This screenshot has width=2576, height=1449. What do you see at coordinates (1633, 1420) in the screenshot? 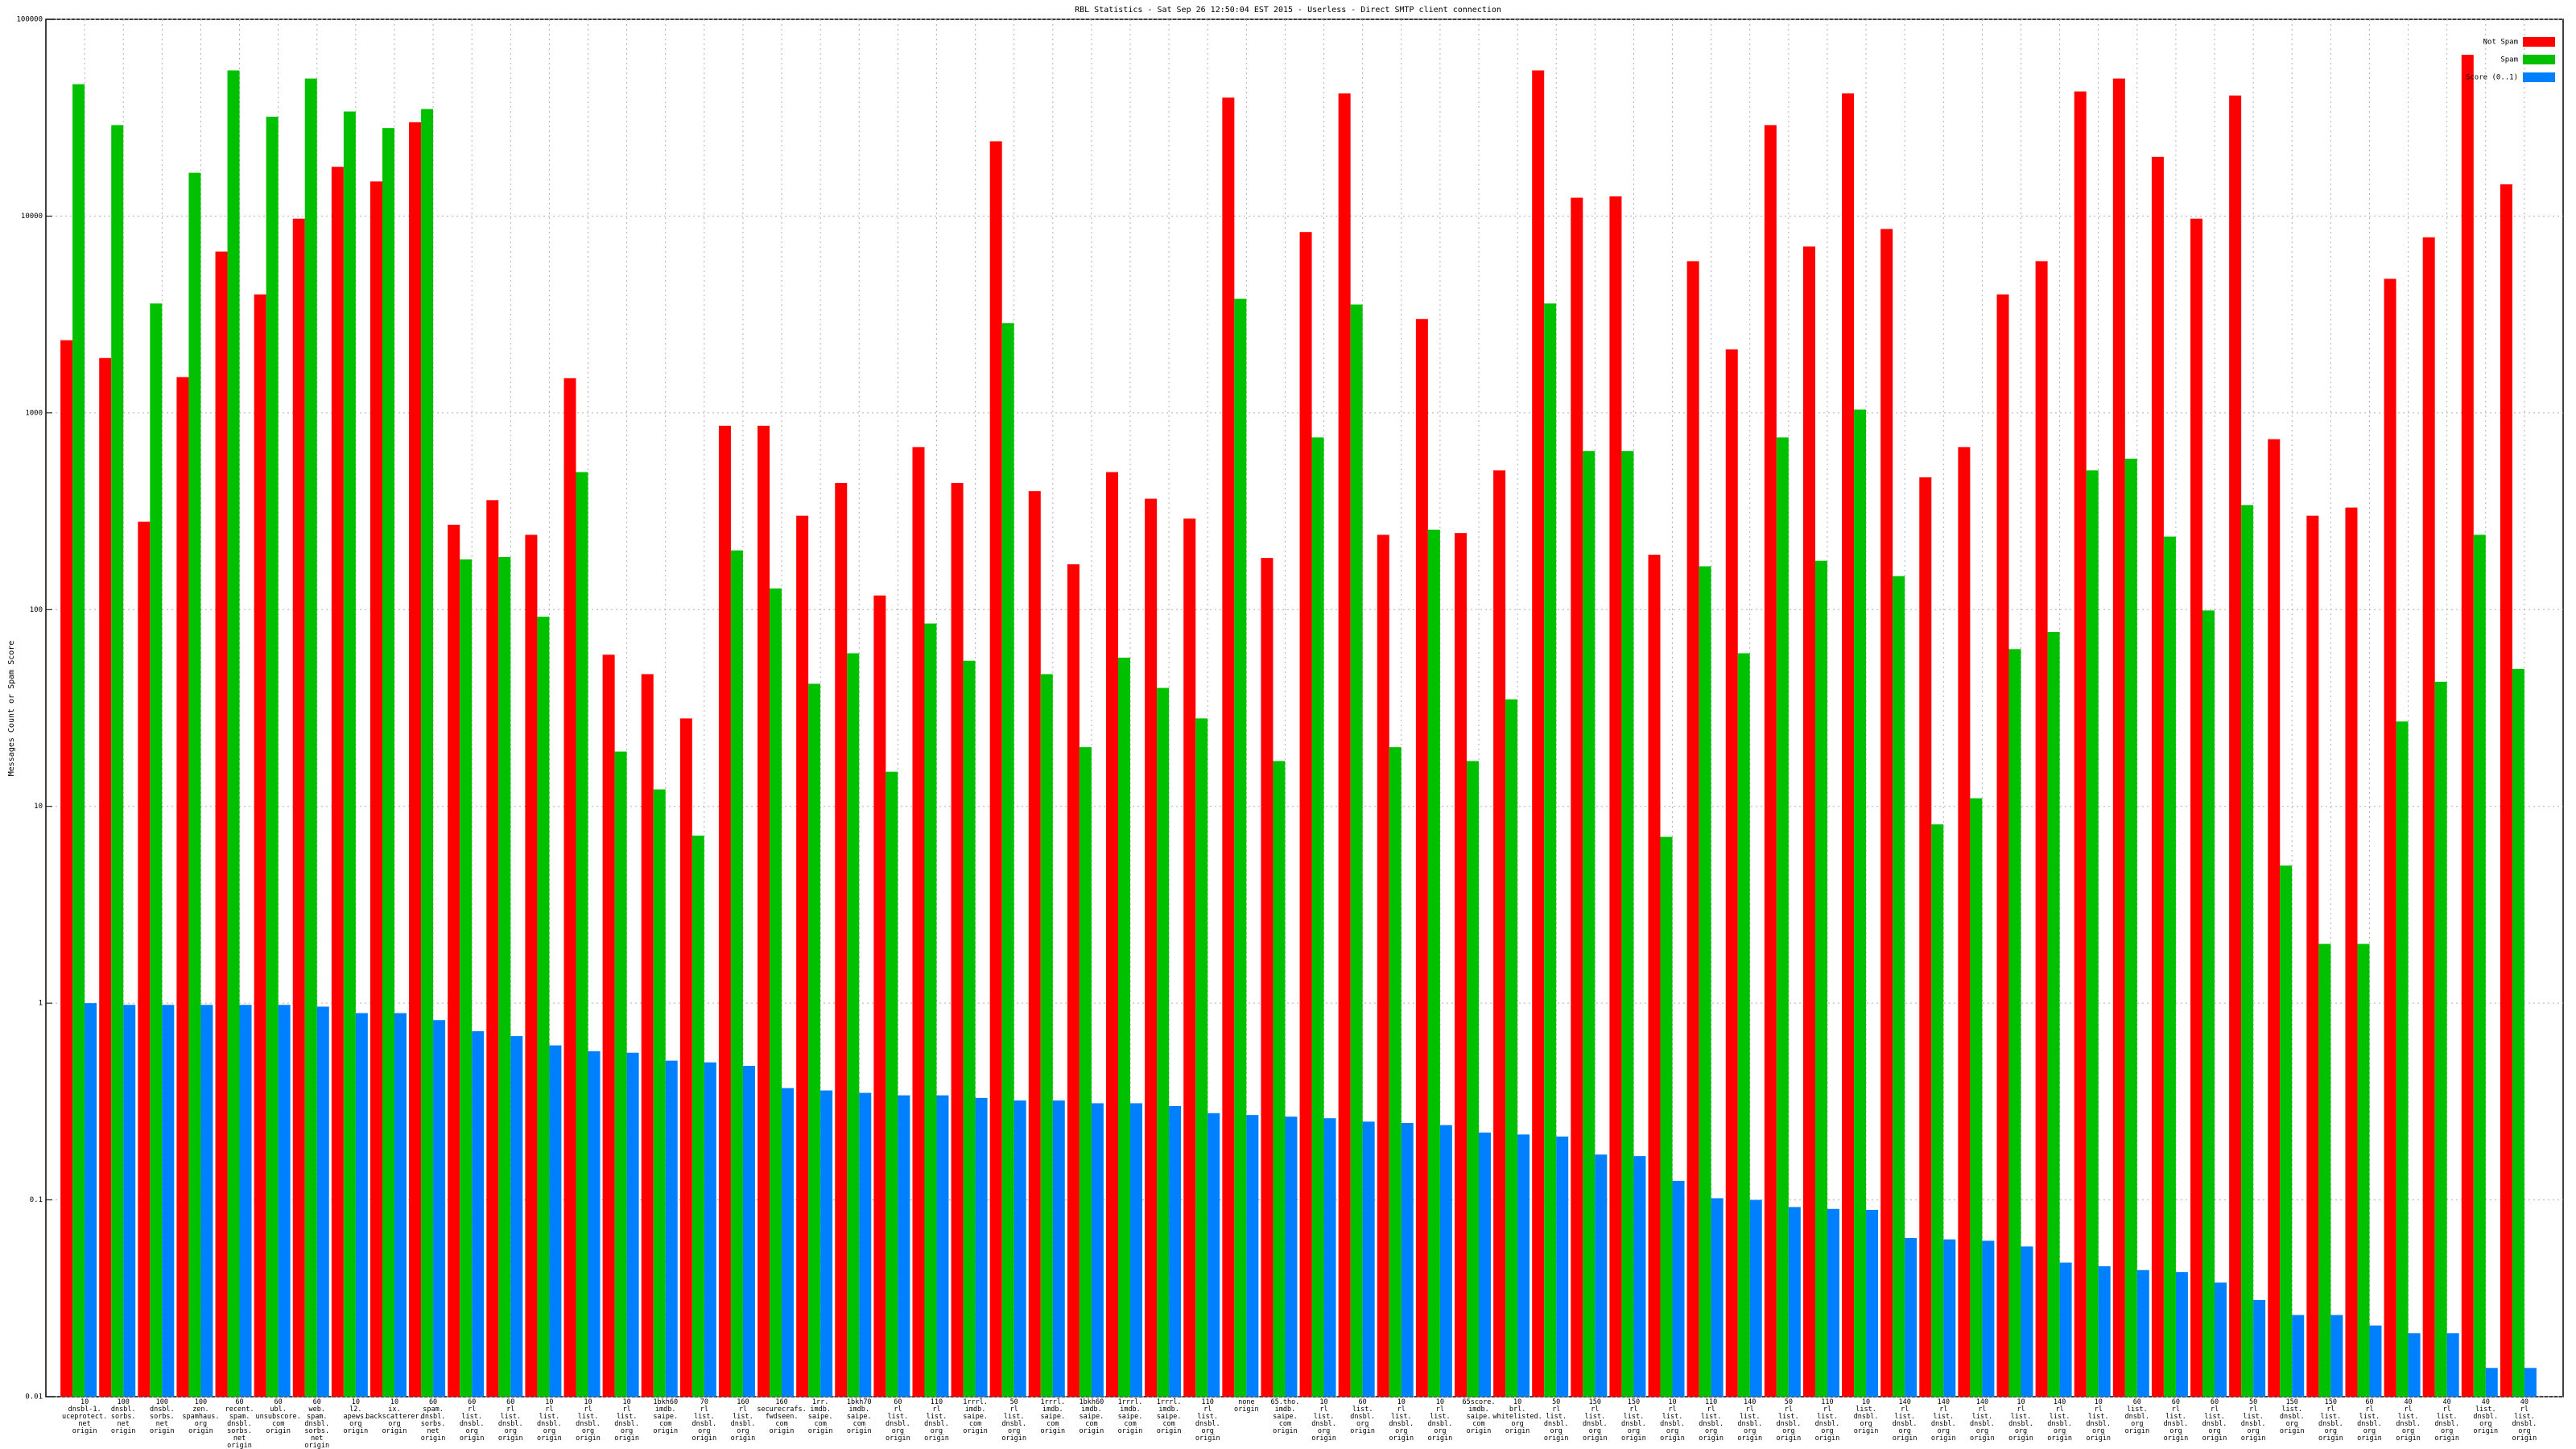
I see `x-tick-label: 150 rl list. dnsbl. org origin` at bounding box center [1633, 1420].